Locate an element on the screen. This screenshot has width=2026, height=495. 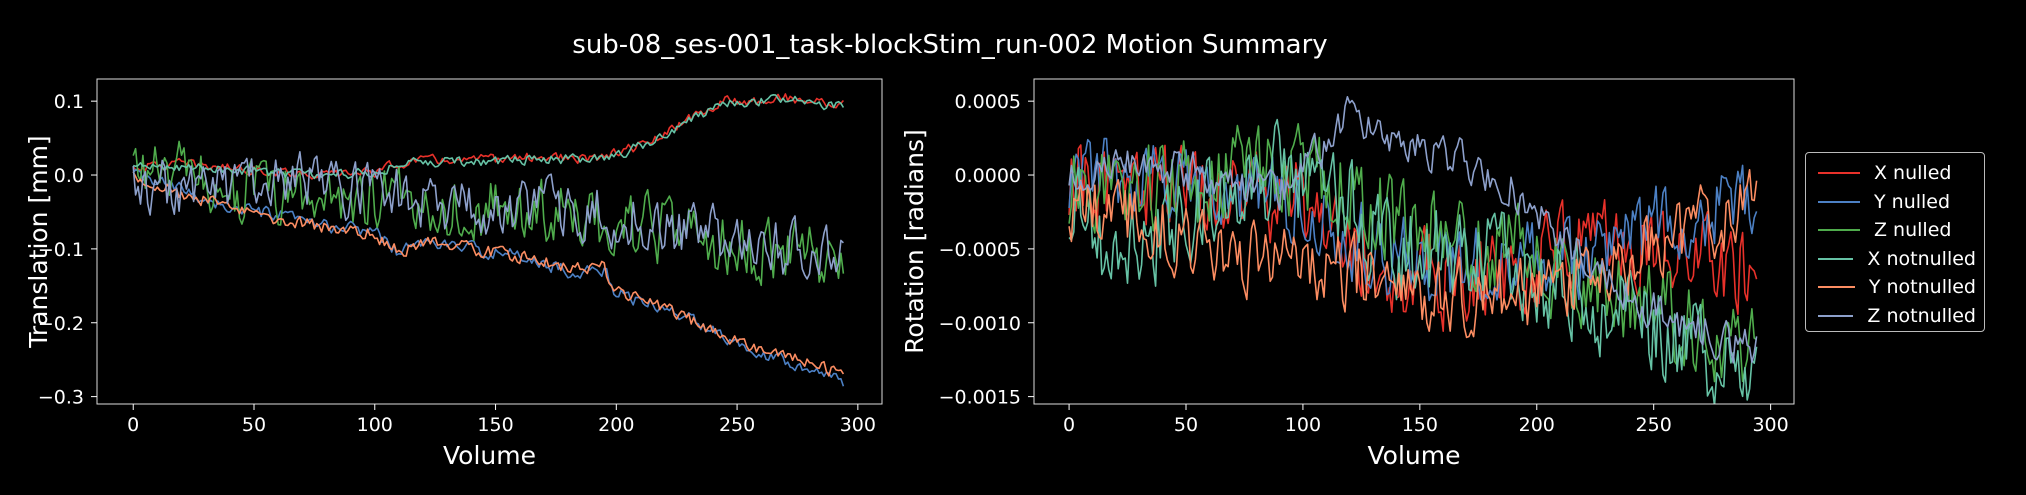
y-tick-label: −0.0010 is located at coordinates (980, 324).